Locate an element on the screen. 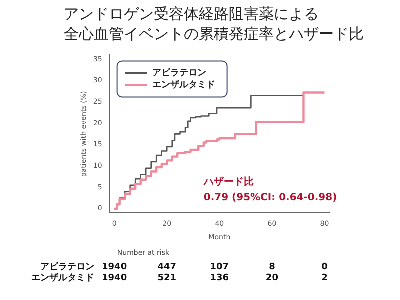  chart-title: アンドロゲン受容体経路阻害薬による is located at coordinates (192, 14).